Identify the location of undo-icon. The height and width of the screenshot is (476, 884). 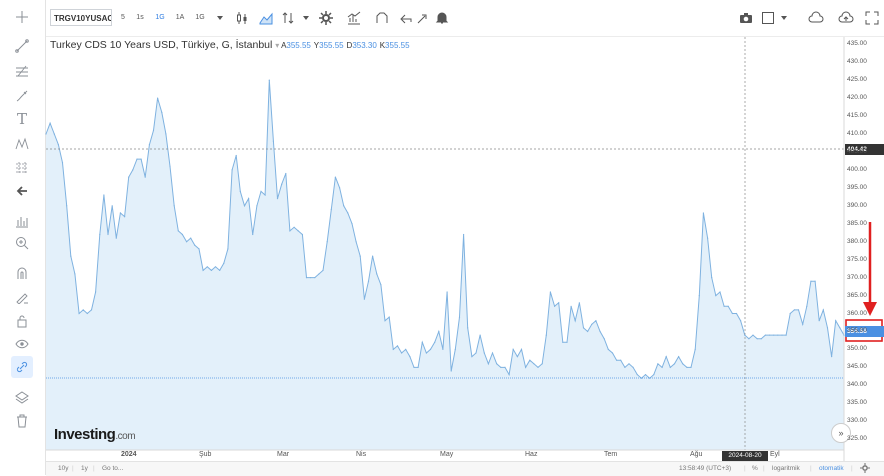
(406, 18).